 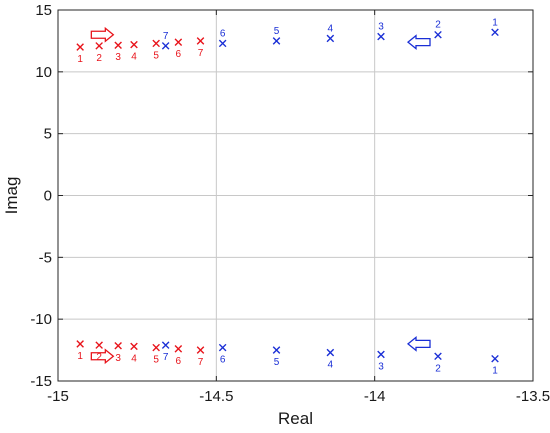 What do you see at coordinates (41, 319) in the screenshot?
I see `y-tick-label: -10` at bounding box center [41, 319].